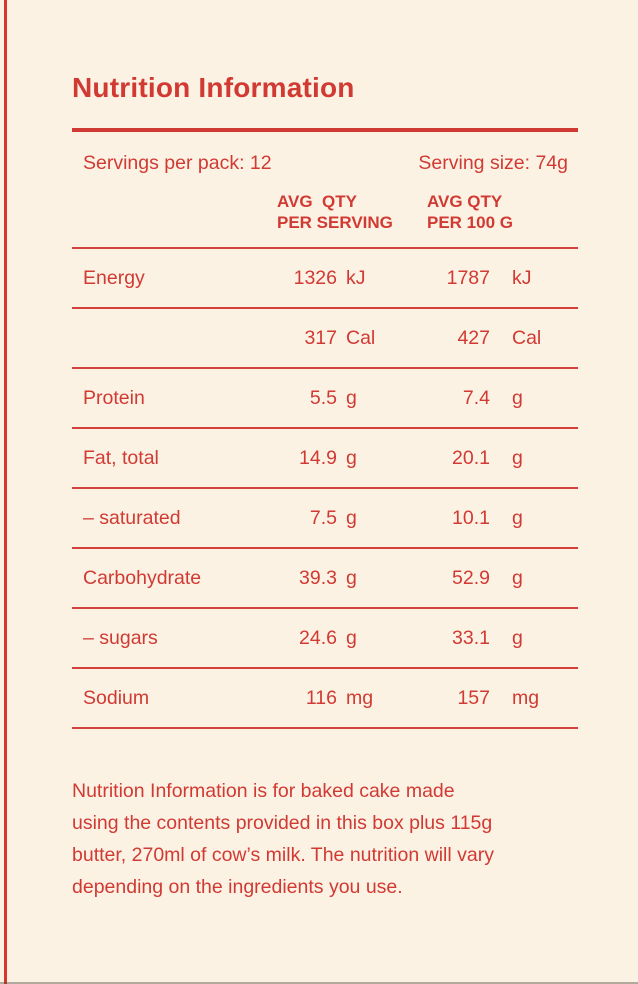  Describe the element at coordinates (522, 277) in the screenshot. I see `row-unit-per-100g: kJ` at that location.